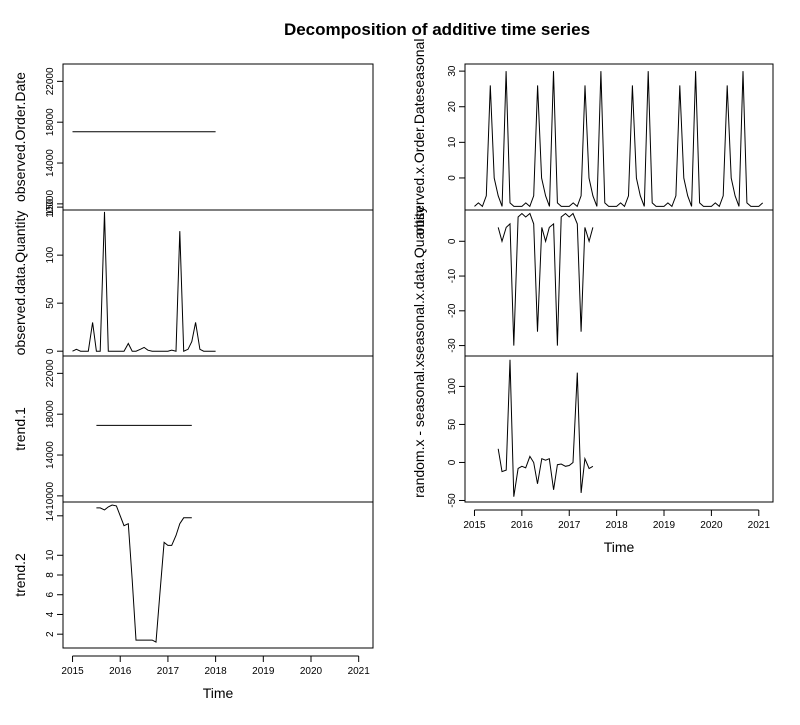 The width and height of the screenshot is (800, 725). What do you see at coordinates (452, 275) in the screenshot?
I see `y-tick-label: -10` at bounding box center [452, 275].